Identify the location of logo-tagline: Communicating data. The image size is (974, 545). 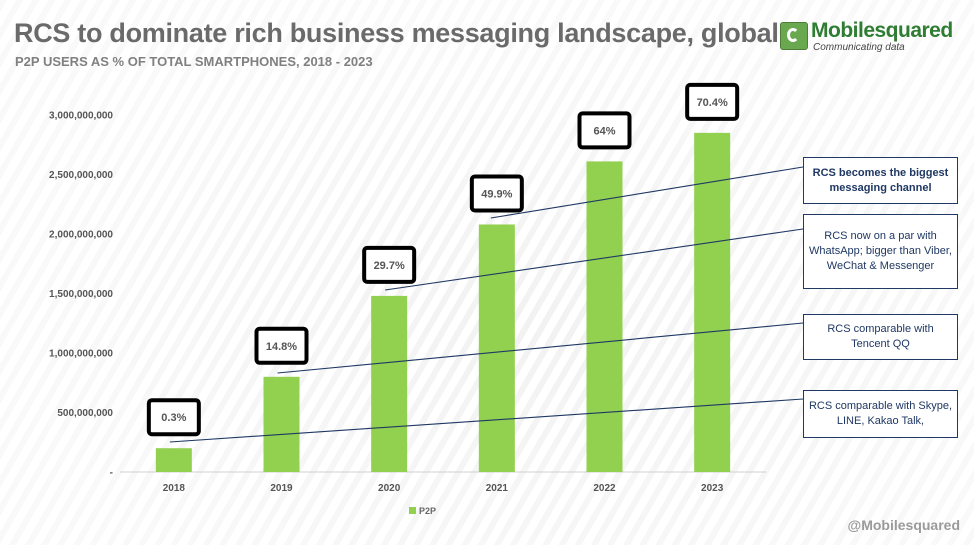
(859, 47).